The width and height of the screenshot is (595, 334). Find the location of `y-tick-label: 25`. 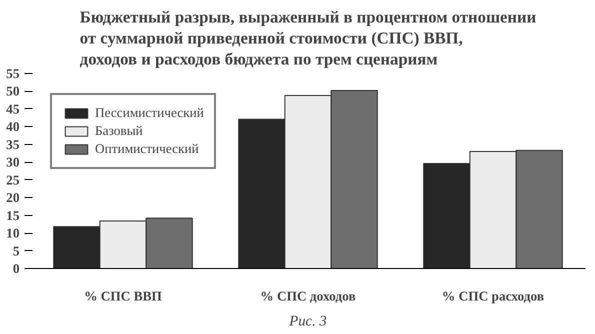

y-tick-label: 25 is located at coordinates (13, 180).